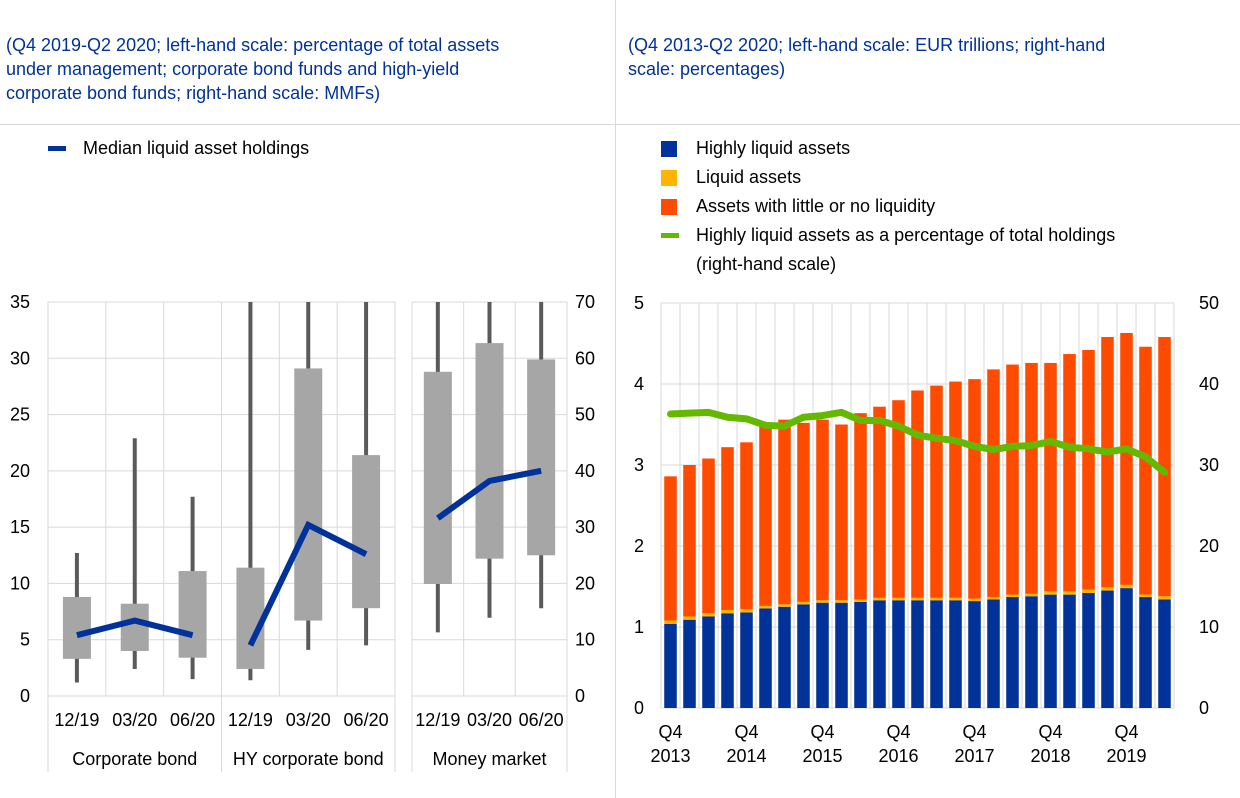 This screenshot has width=1240, height=798. What do you see at coordinates (670, 756) in the screenshot?
I see `x-tick-label: 2013` at bounding box center [670, 756].